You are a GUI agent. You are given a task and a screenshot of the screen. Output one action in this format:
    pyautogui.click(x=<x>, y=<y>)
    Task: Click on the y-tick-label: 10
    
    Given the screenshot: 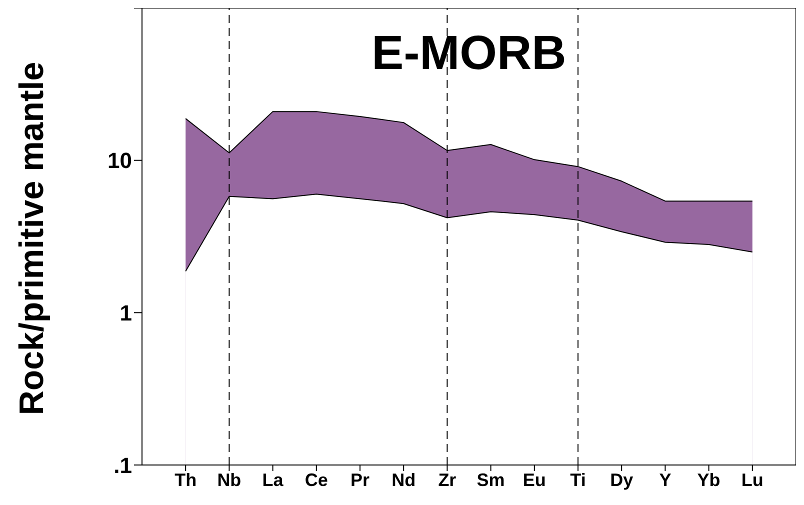 What is the action you would take?
    pyautogui.click(x=120, y=161)
    